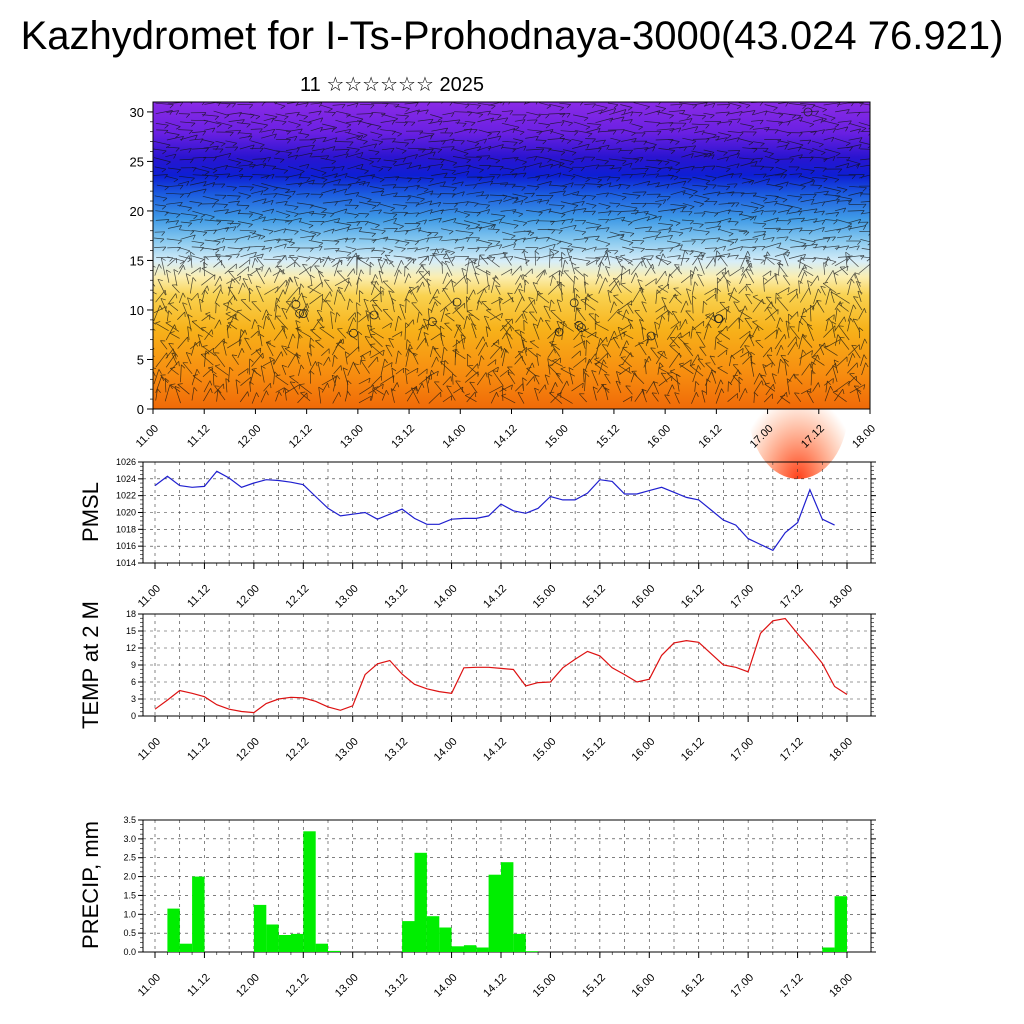 This screenshot has width=1024, height=1024. What do you see at coordinates (693, 986) in the screenshot?
I see `x-tick-label: 16.12` at bounding box center [693, 986].